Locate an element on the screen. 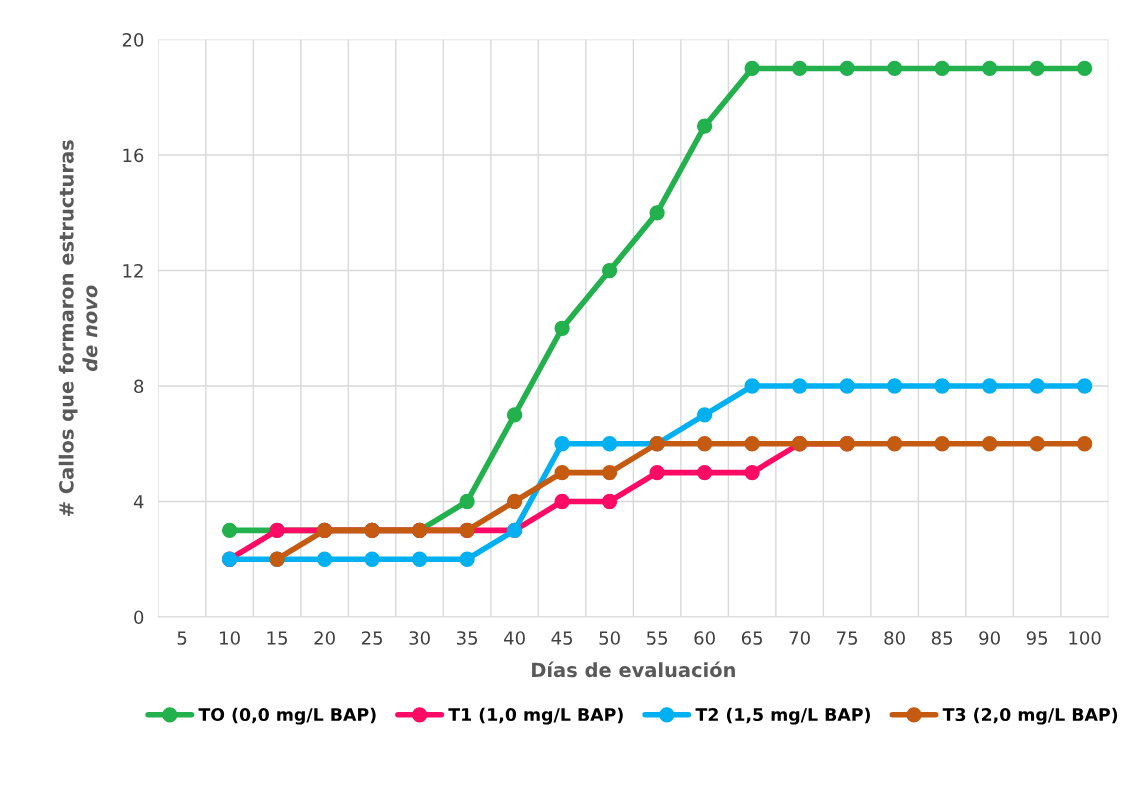 This screenshot has width=1131, height=791. x-tick-label: 75 is located at coordinates (847, 638).